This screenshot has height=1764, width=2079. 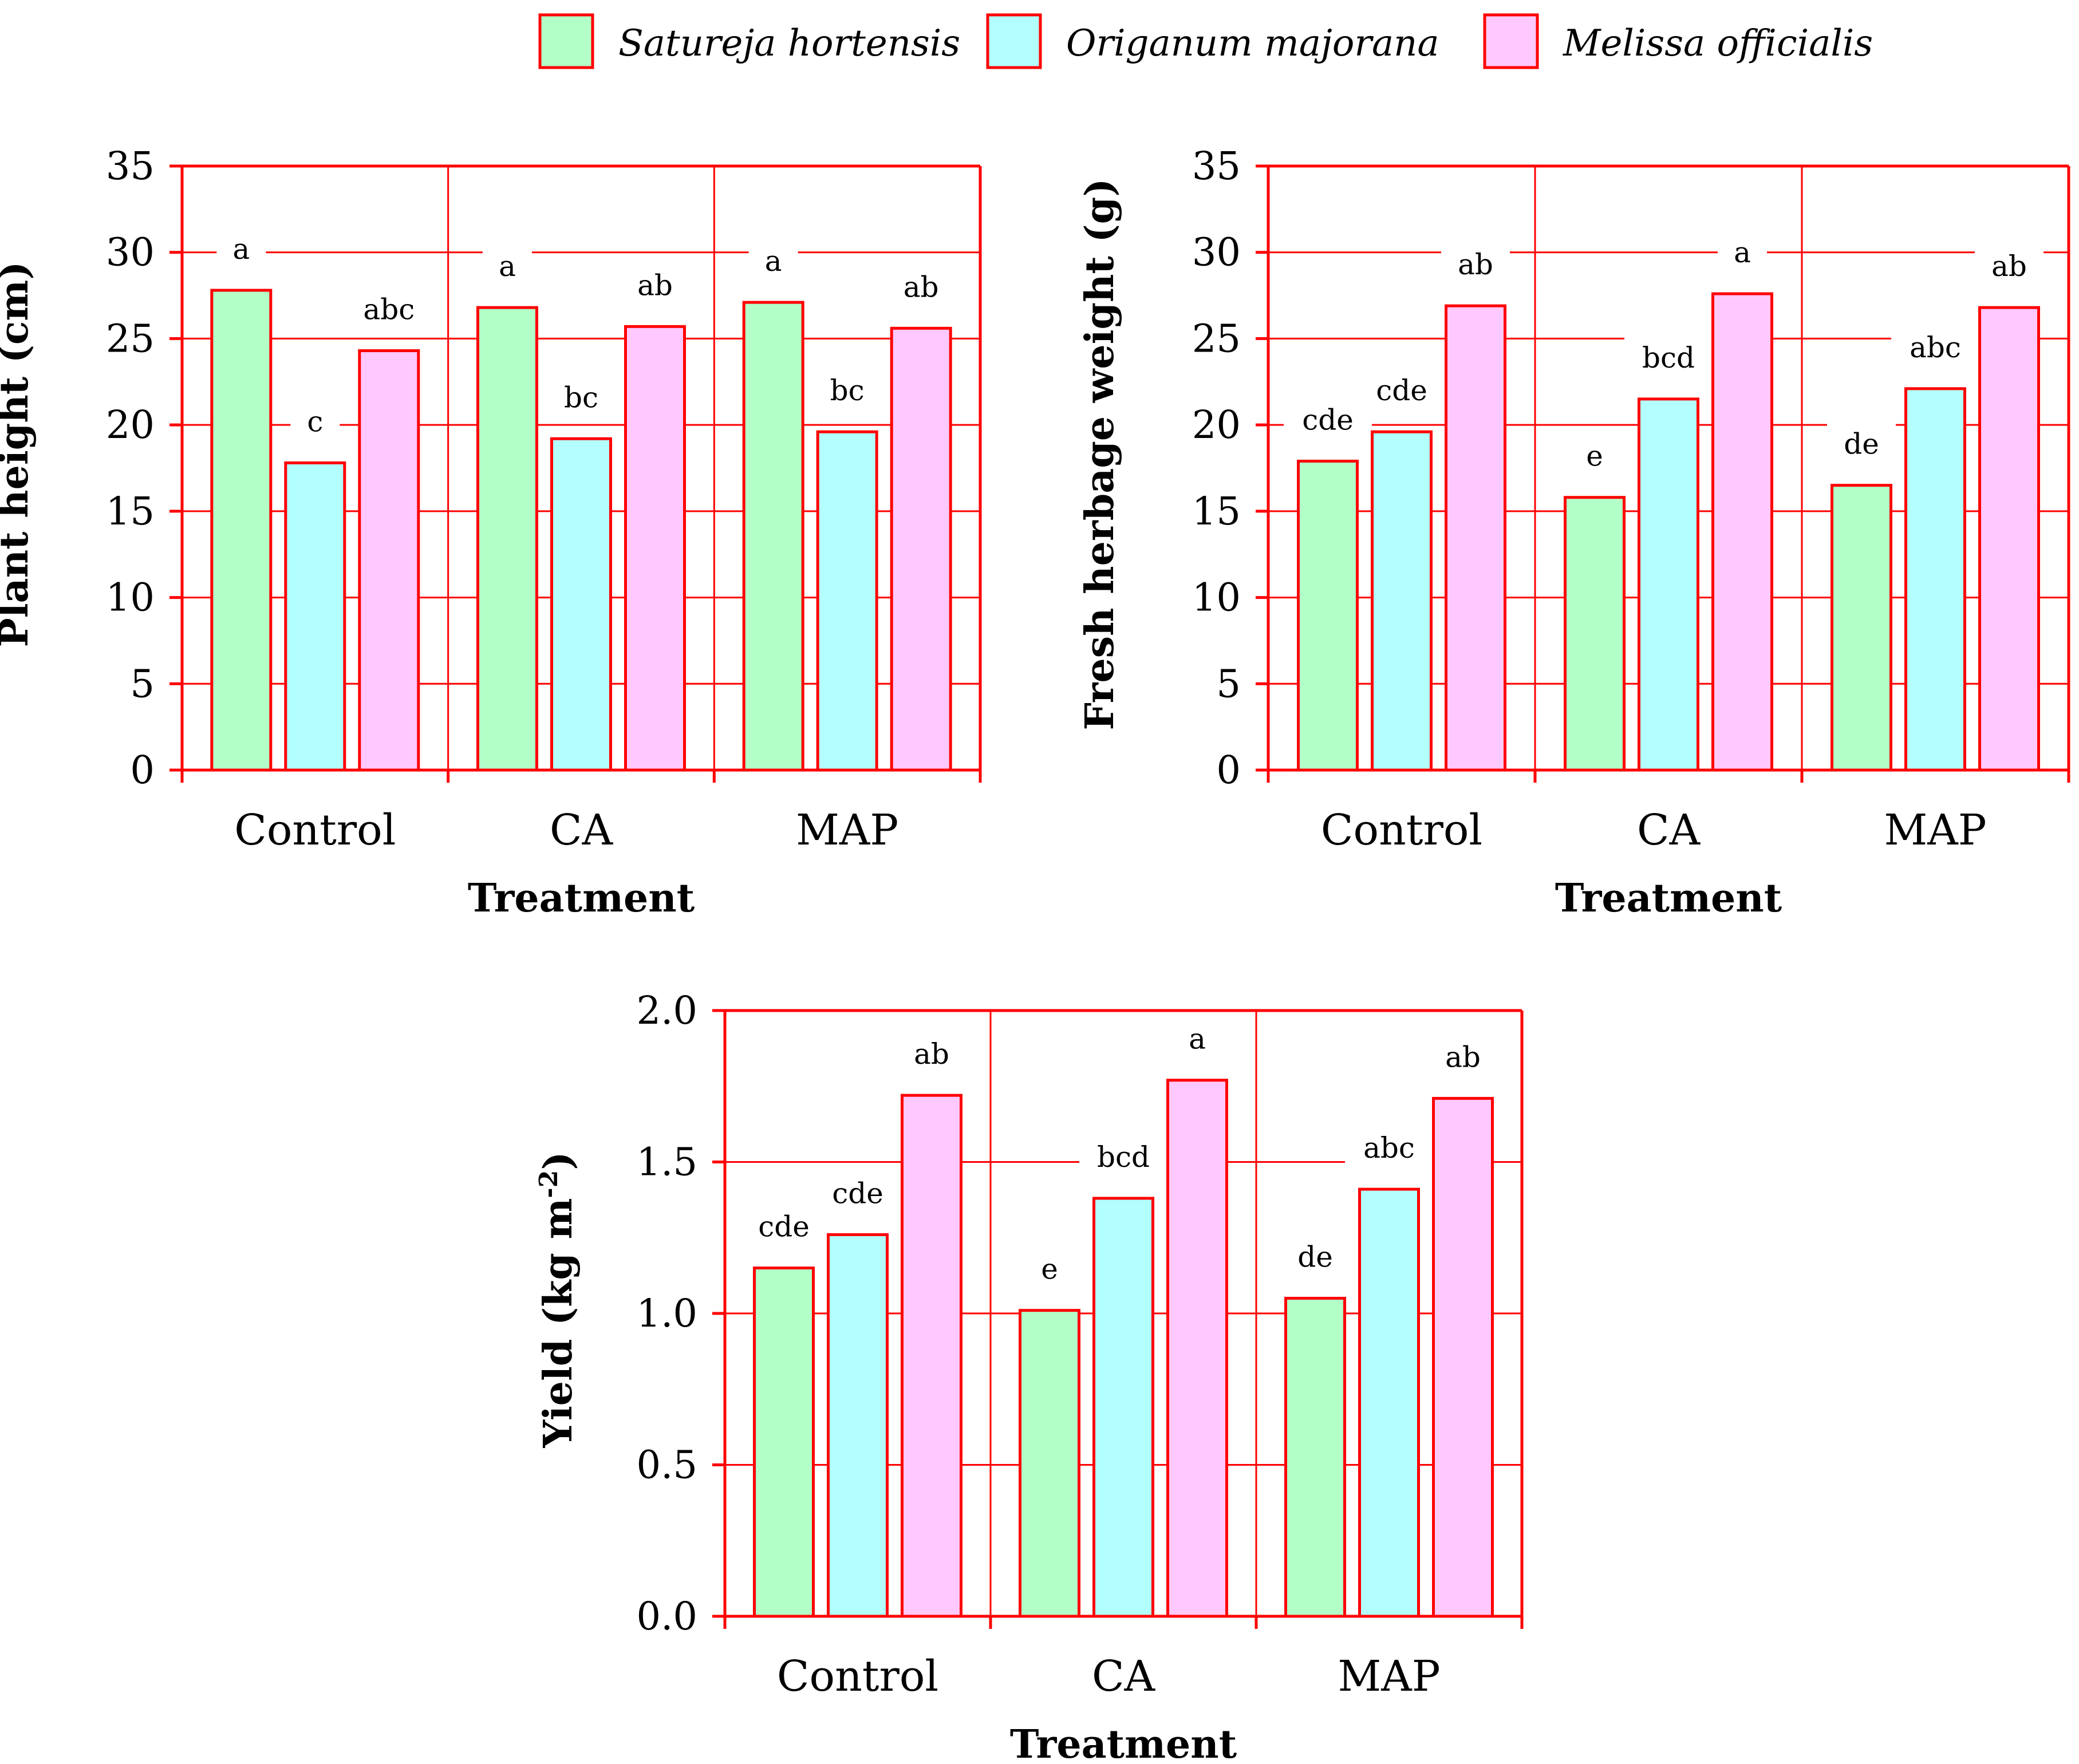 I want to click on y-tick-label: 1.0, so click(x=667, y=1313).